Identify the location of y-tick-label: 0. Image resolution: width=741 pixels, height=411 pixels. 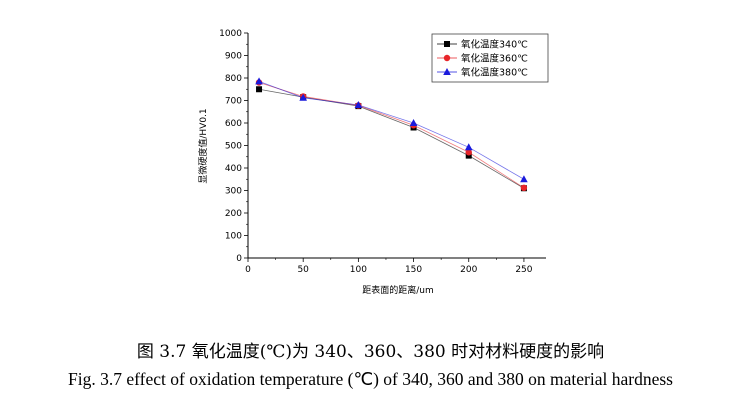
(239, 259).